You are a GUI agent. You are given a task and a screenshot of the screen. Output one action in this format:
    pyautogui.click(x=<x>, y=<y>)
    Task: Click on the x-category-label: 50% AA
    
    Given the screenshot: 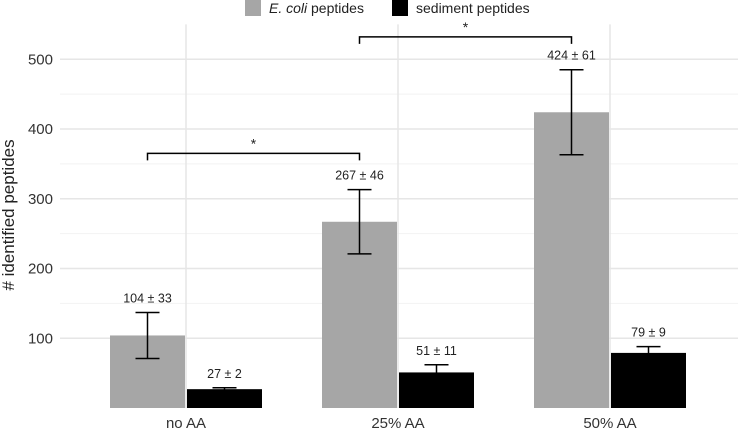 What is the action you would take?
    pyautogui.click(x=609, y=422)
    